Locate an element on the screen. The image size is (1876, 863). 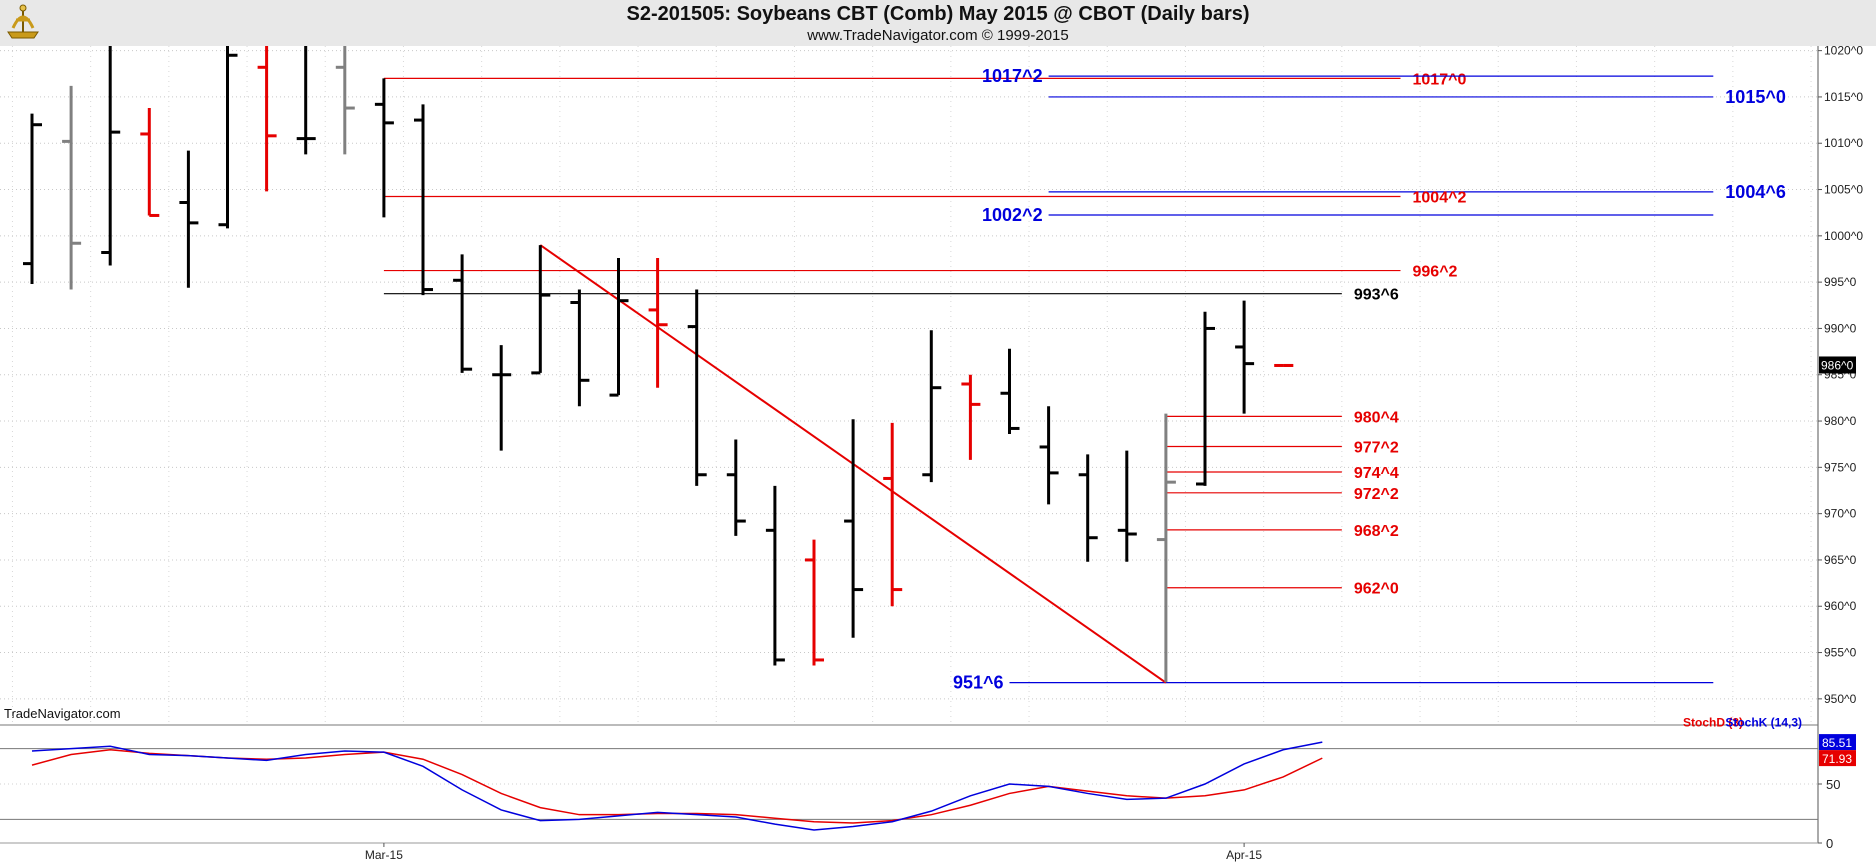
axis-tick-label: 990^0 is located at coordinates (1840, 328).